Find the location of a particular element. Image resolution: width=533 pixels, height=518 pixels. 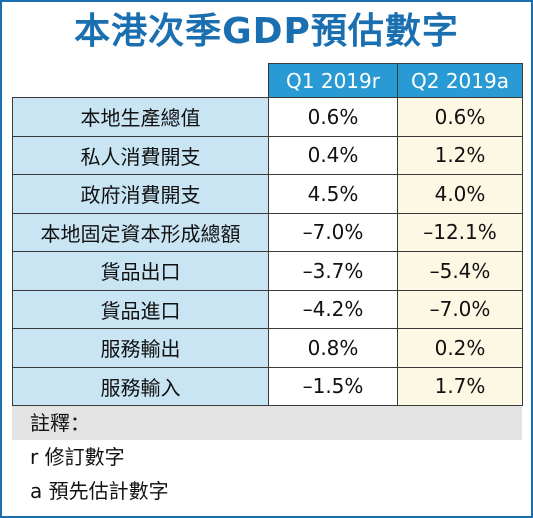

table-row: 私人消費開支 0.4% 1.2% is located at coordinates (267, 155).